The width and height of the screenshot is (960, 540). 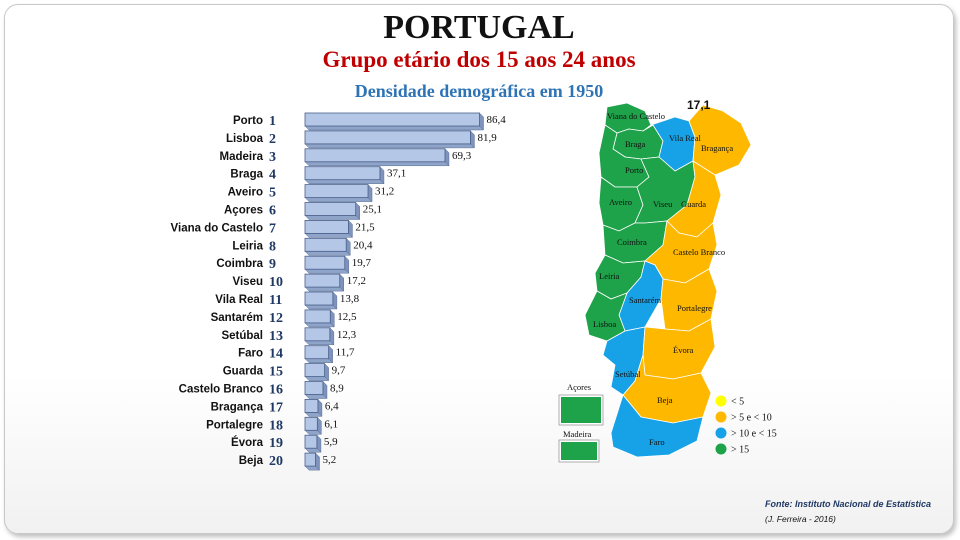 What do you see at coordinates (632, 242) in the screenshot?
I see `map-label: Coimbra` at bounding box center [632, 242].